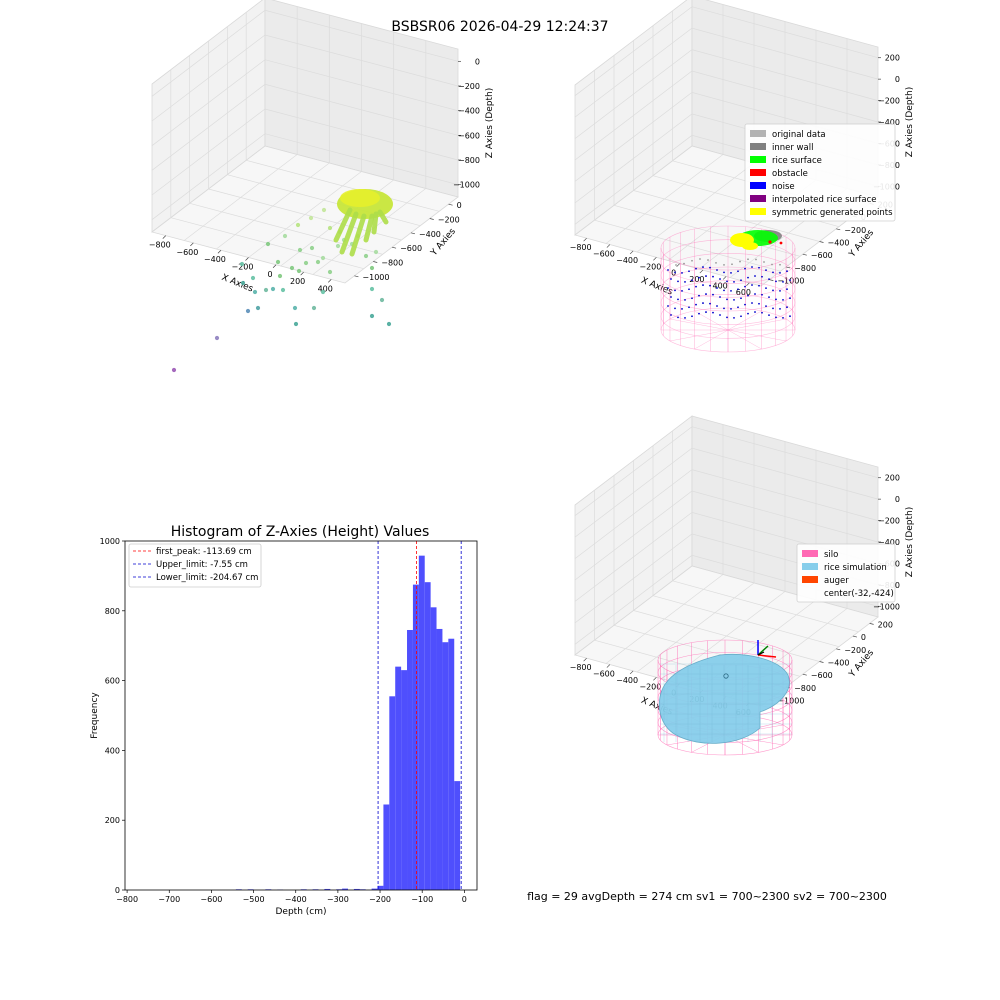 The image size is (1000, 1000). Describe the element at coordinates (325, 288) in the screenshot. I see `x-tick-label: 400` at that location.